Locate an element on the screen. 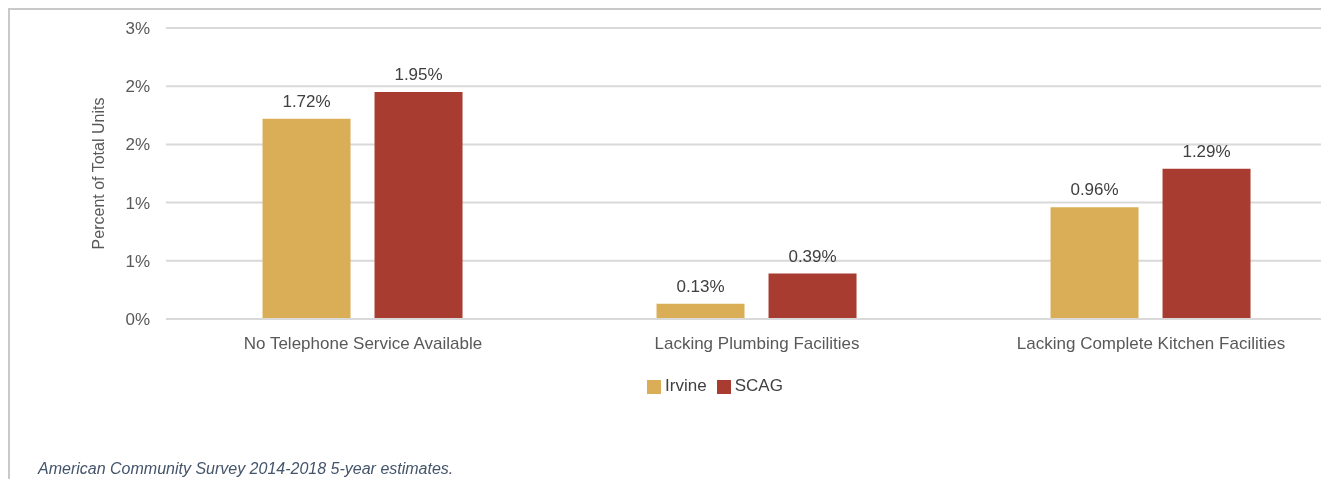 Image resolution: width=1321 pixels, height=479 pixels. text: American Community Survey 2014-2018 5-year estimates. is located at coordinates (246, 469).